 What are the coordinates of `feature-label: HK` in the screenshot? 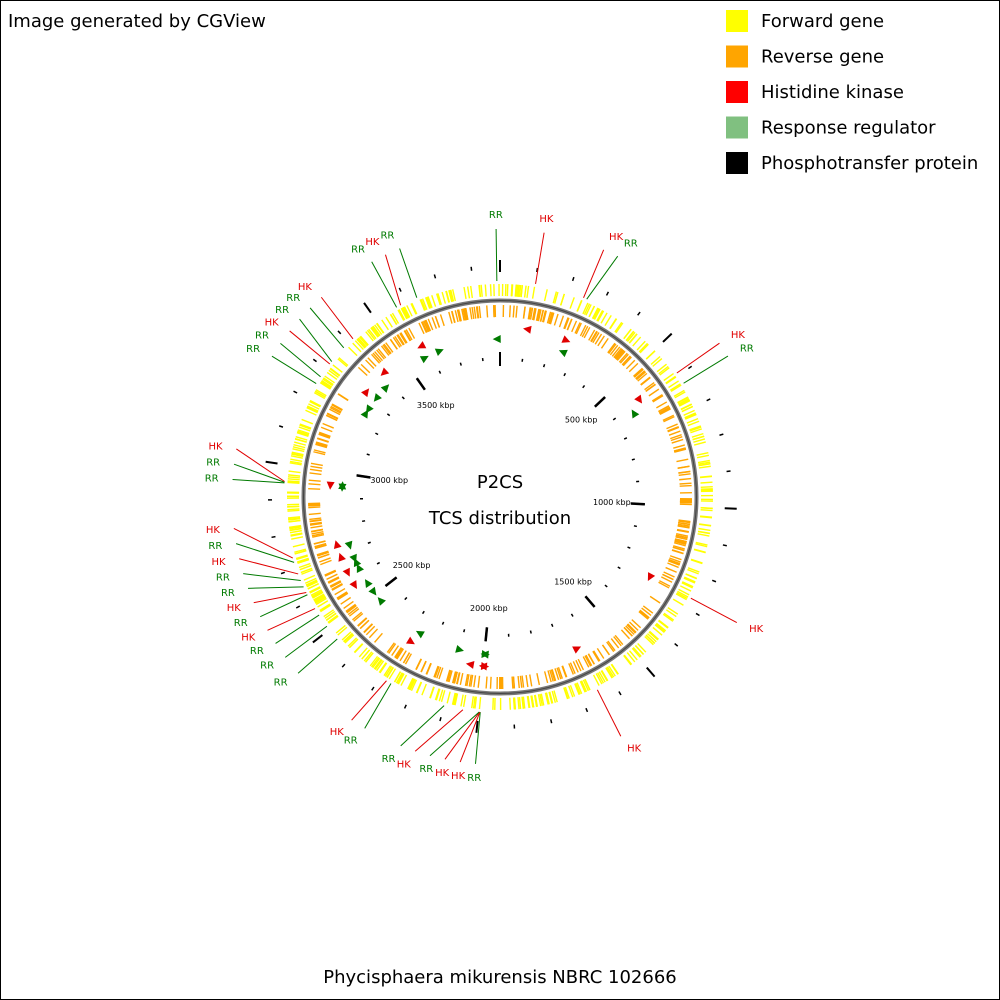 It's located at (213, 530).